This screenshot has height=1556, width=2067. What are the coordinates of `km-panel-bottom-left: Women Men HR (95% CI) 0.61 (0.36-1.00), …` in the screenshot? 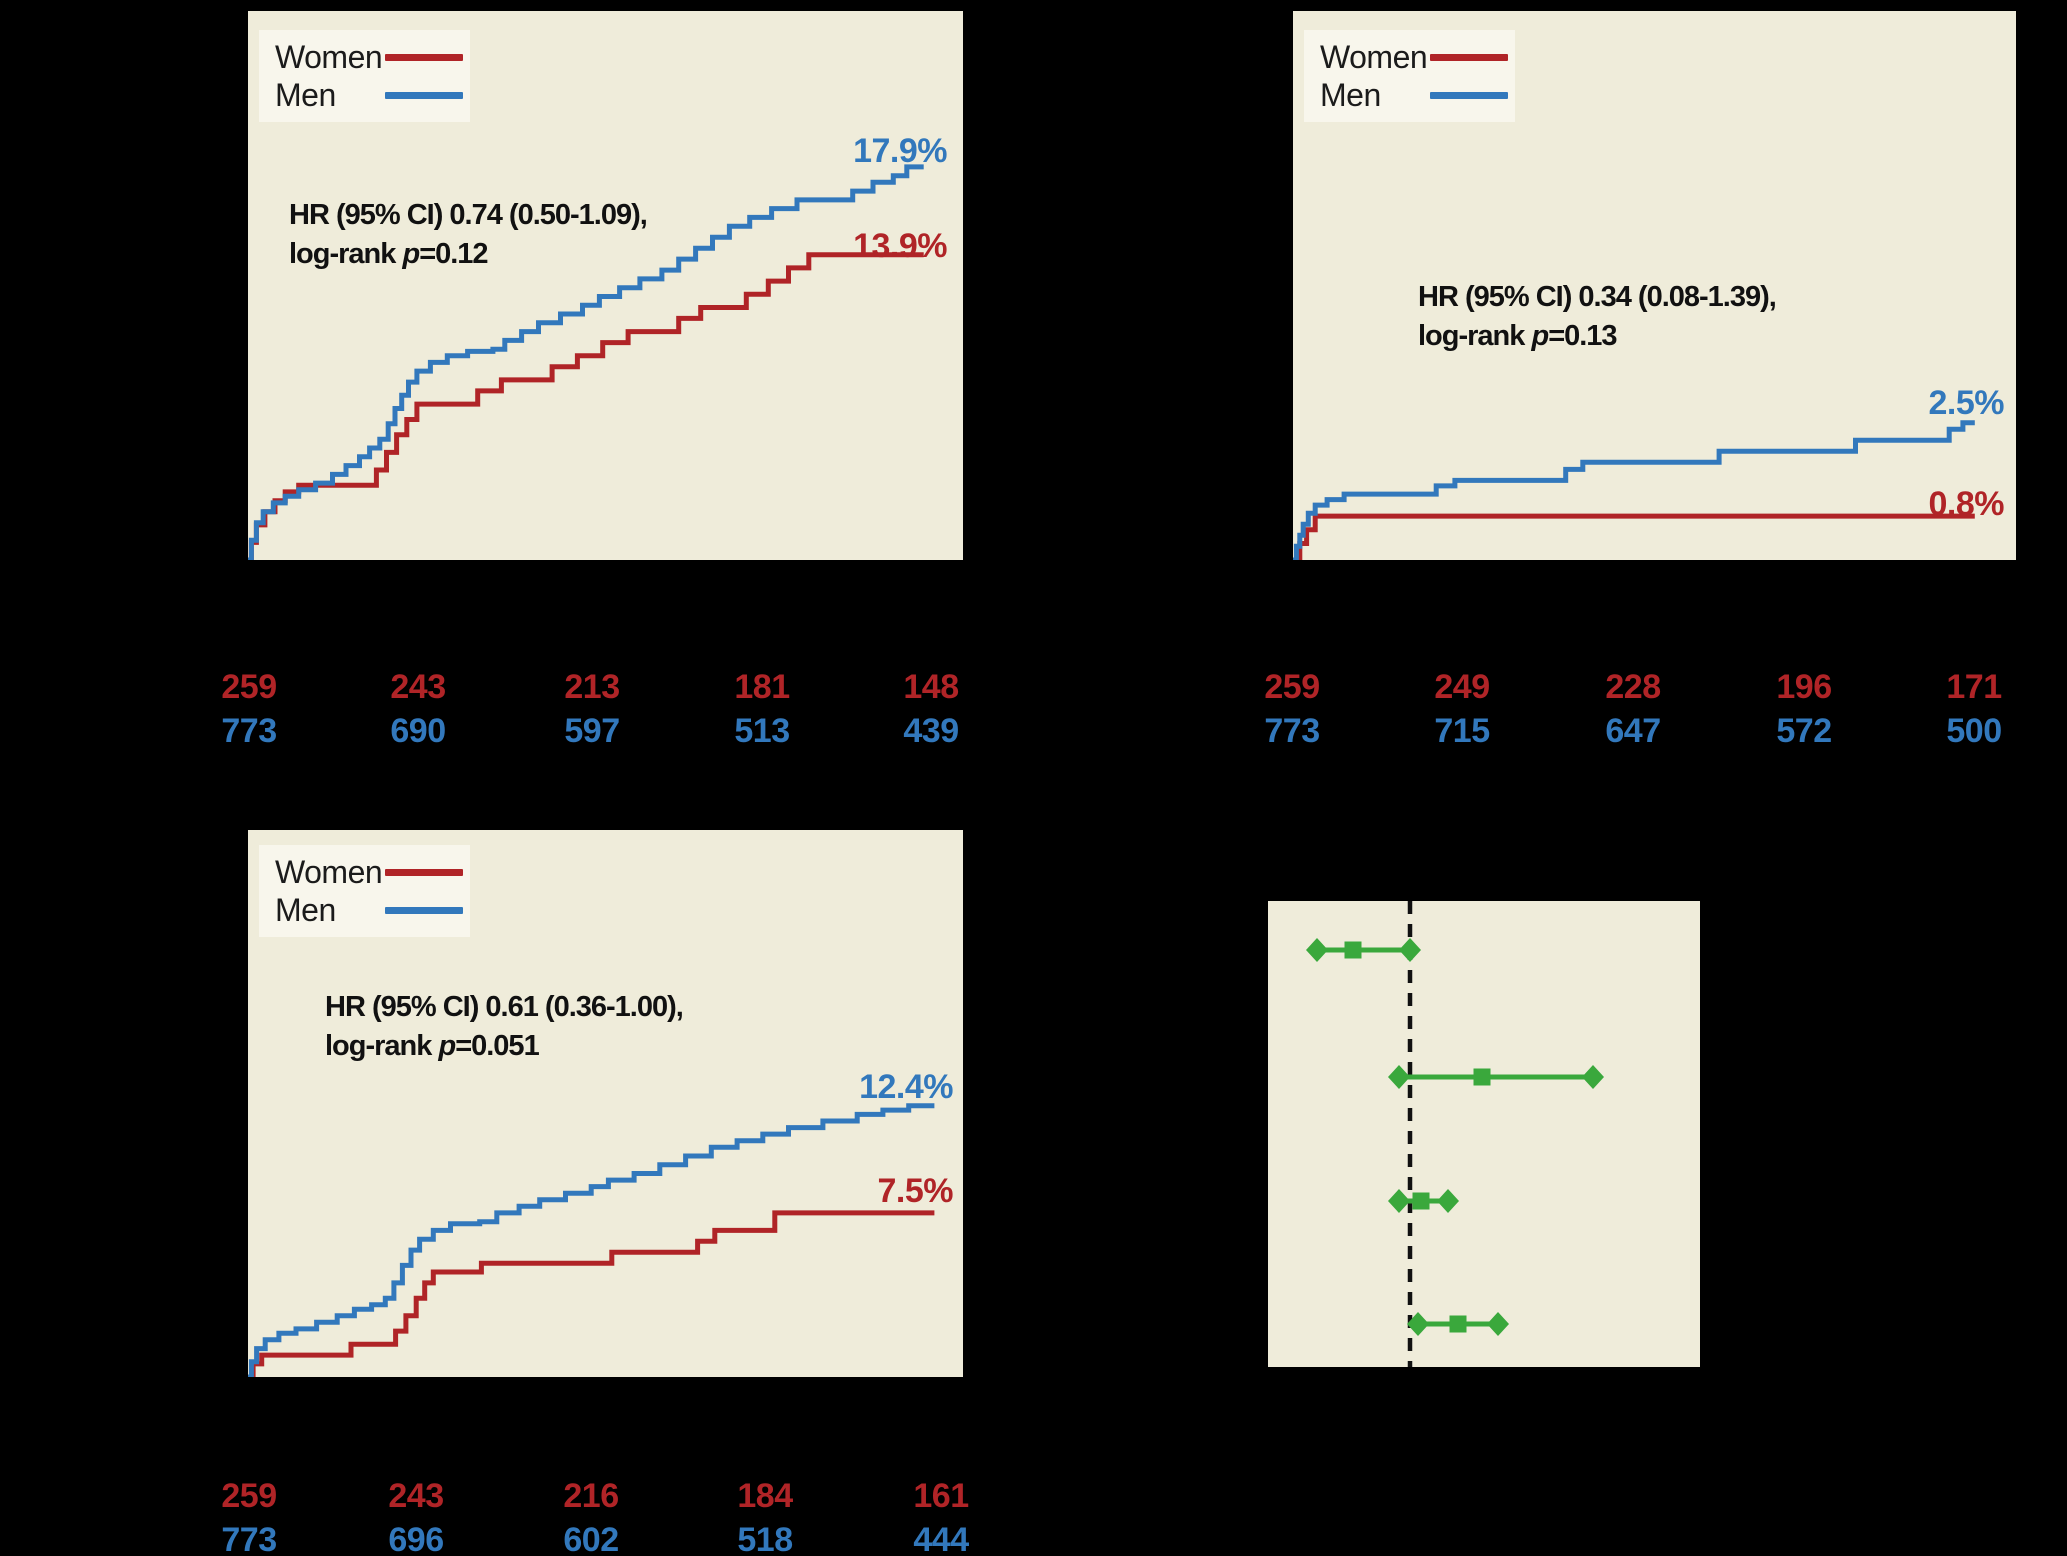 It's located at (605, 1103).